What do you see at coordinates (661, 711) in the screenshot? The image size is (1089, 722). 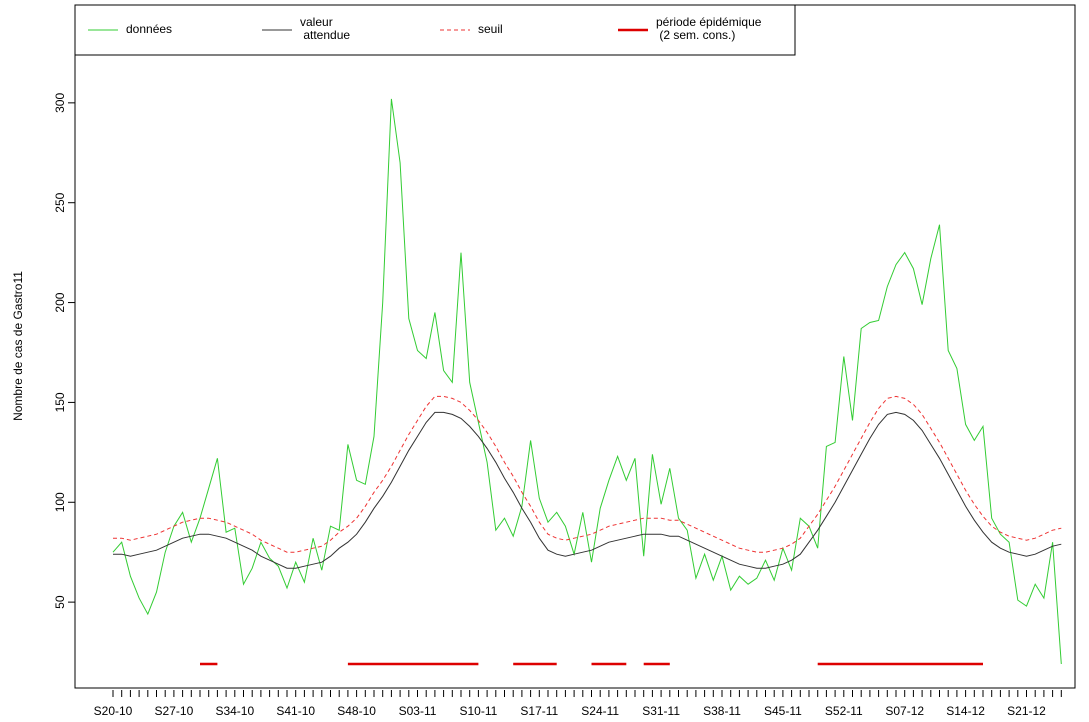 I see `x-tick-label: S31-11` at bounding box center [661, 711].